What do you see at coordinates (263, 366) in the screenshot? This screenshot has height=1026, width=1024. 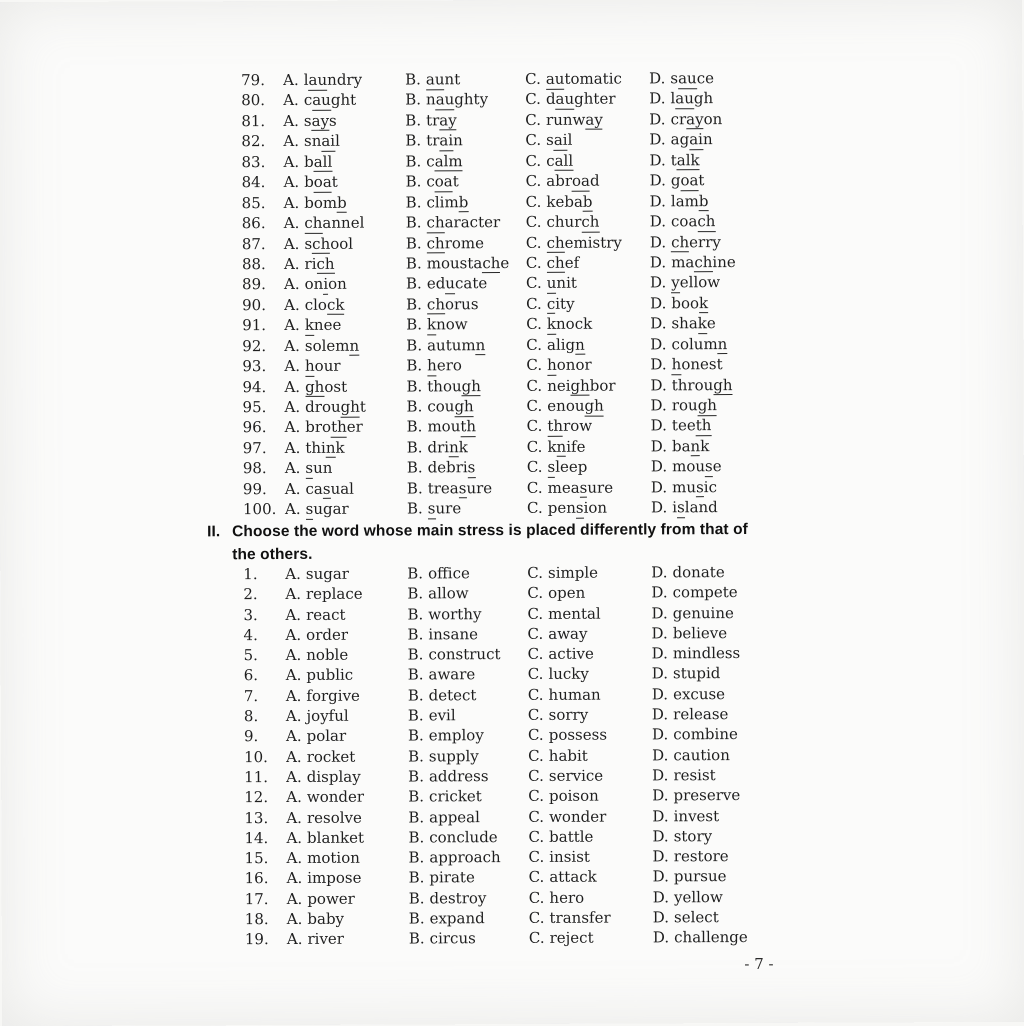 I see `question-number: 93.` at bounding box center [263, 366].